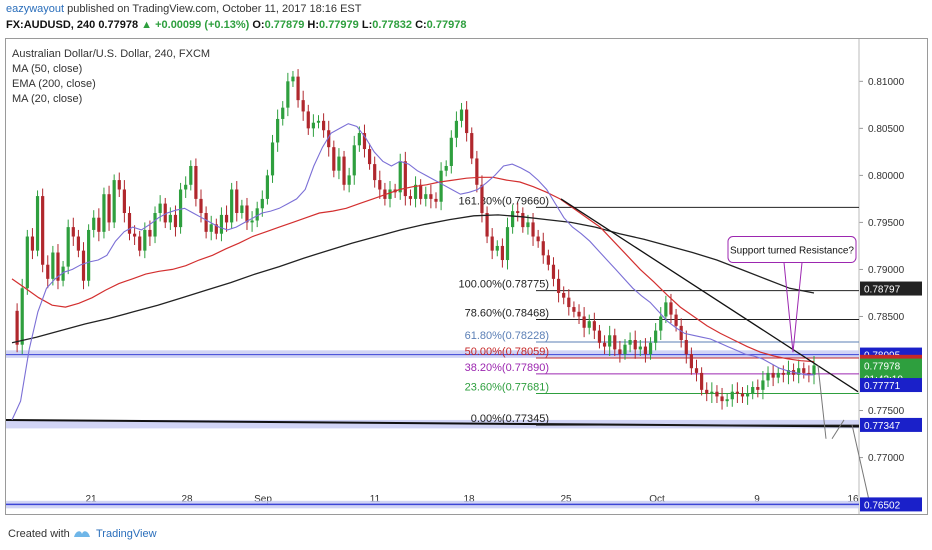 This screenshot has height=550, width=932. What do you see at coordinates (882, 426) in the screenshot?
I see `price-tag-label: 0.77347` at bounding box center [882, 426].